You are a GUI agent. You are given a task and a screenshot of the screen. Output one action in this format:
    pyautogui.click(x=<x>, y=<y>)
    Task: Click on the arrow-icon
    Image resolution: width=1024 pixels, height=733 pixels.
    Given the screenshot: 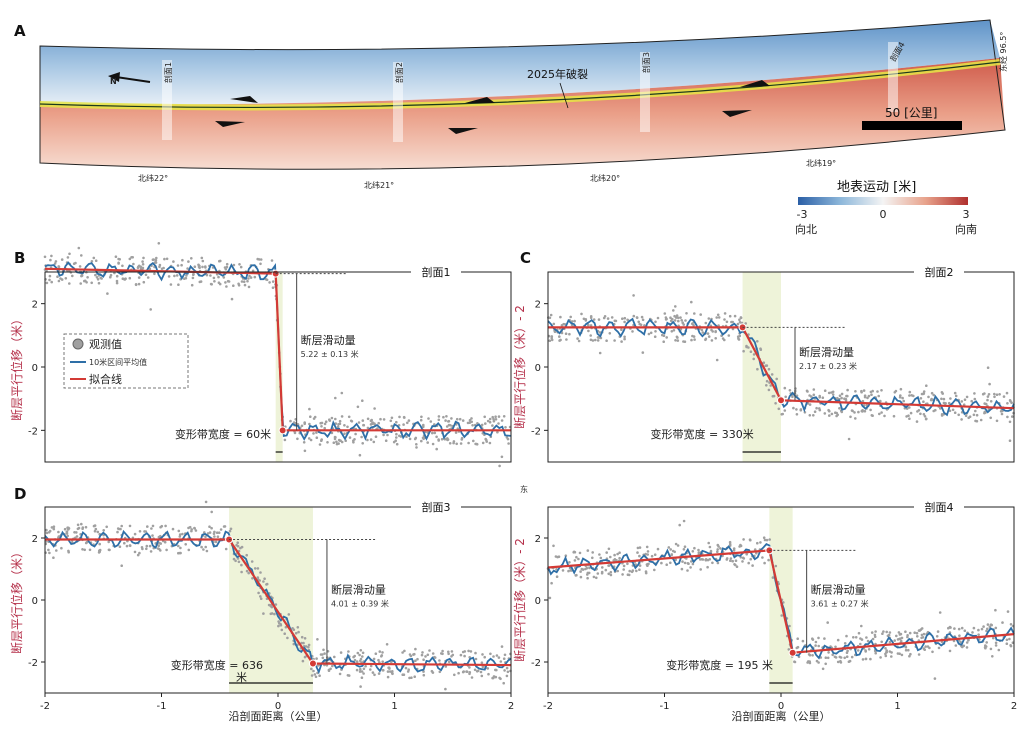 What is the action you would take?
    pyautogui.click(x=230, y=124)
    